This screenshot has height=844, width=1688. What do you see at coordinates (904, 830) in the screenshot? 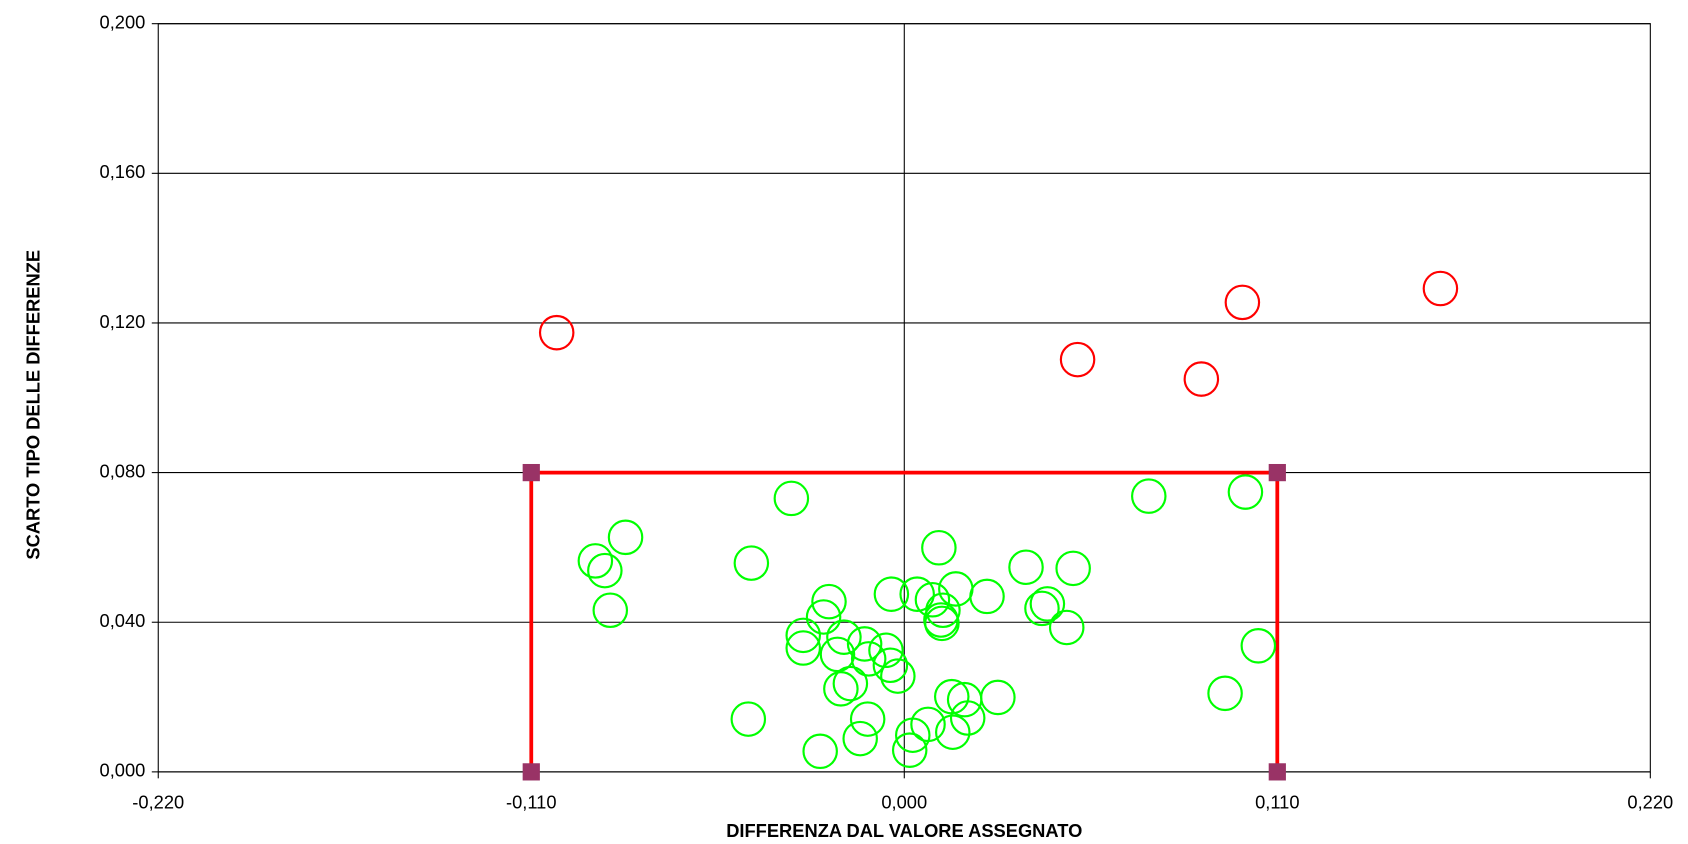
I see `x-axis-title: DIFFERENZA DAL VALORE ASSEGNATO` at bounding box center [904, 830].